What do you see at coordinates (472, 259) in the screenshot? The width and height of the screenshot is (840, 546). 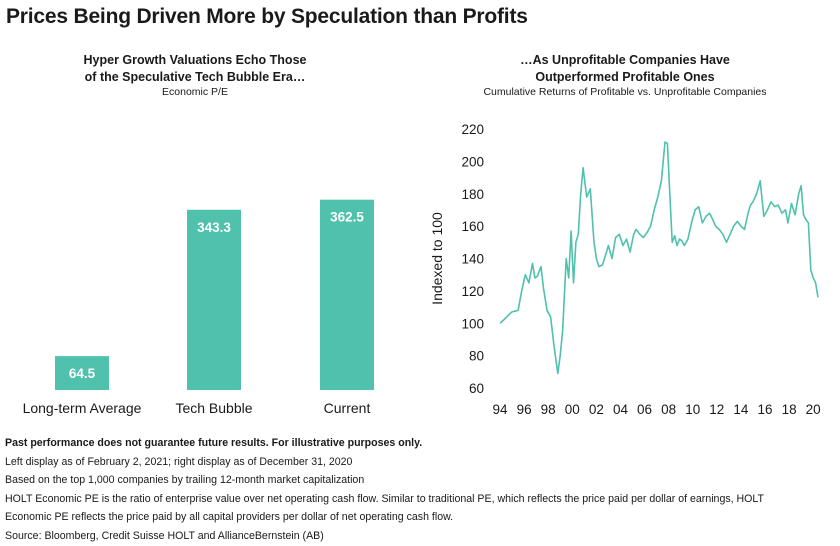 I see `y-tick-label: 140` at bounding box center [472, 259].